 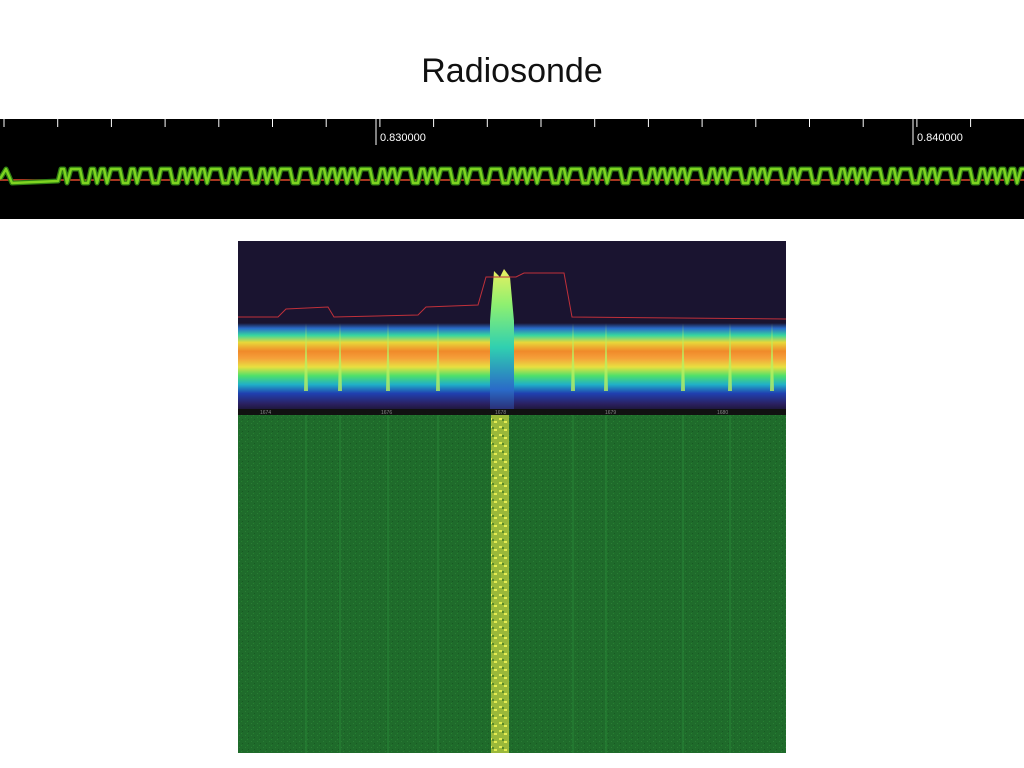 I want to click on waterfall-signal-track, so click(x=500, y=584).